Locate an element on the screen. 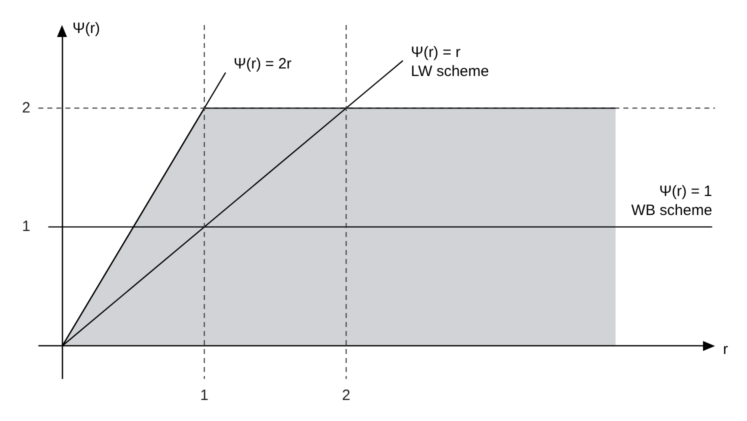 The width and height of the screenshot is (747, 421). series-label: Ψ(r) = 1 WB scheme is located at coordinates (671, 201).